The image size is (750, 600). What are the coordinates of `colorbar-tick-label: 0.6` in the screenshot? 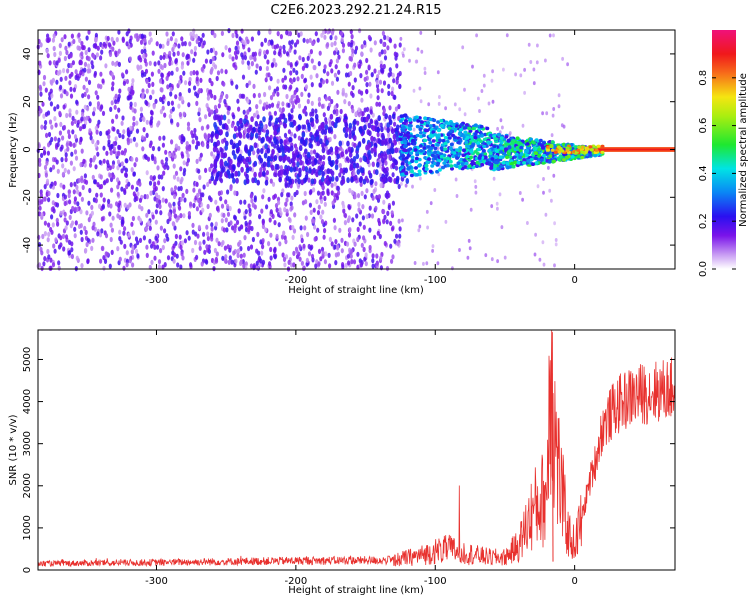 It's located at (703, 126).